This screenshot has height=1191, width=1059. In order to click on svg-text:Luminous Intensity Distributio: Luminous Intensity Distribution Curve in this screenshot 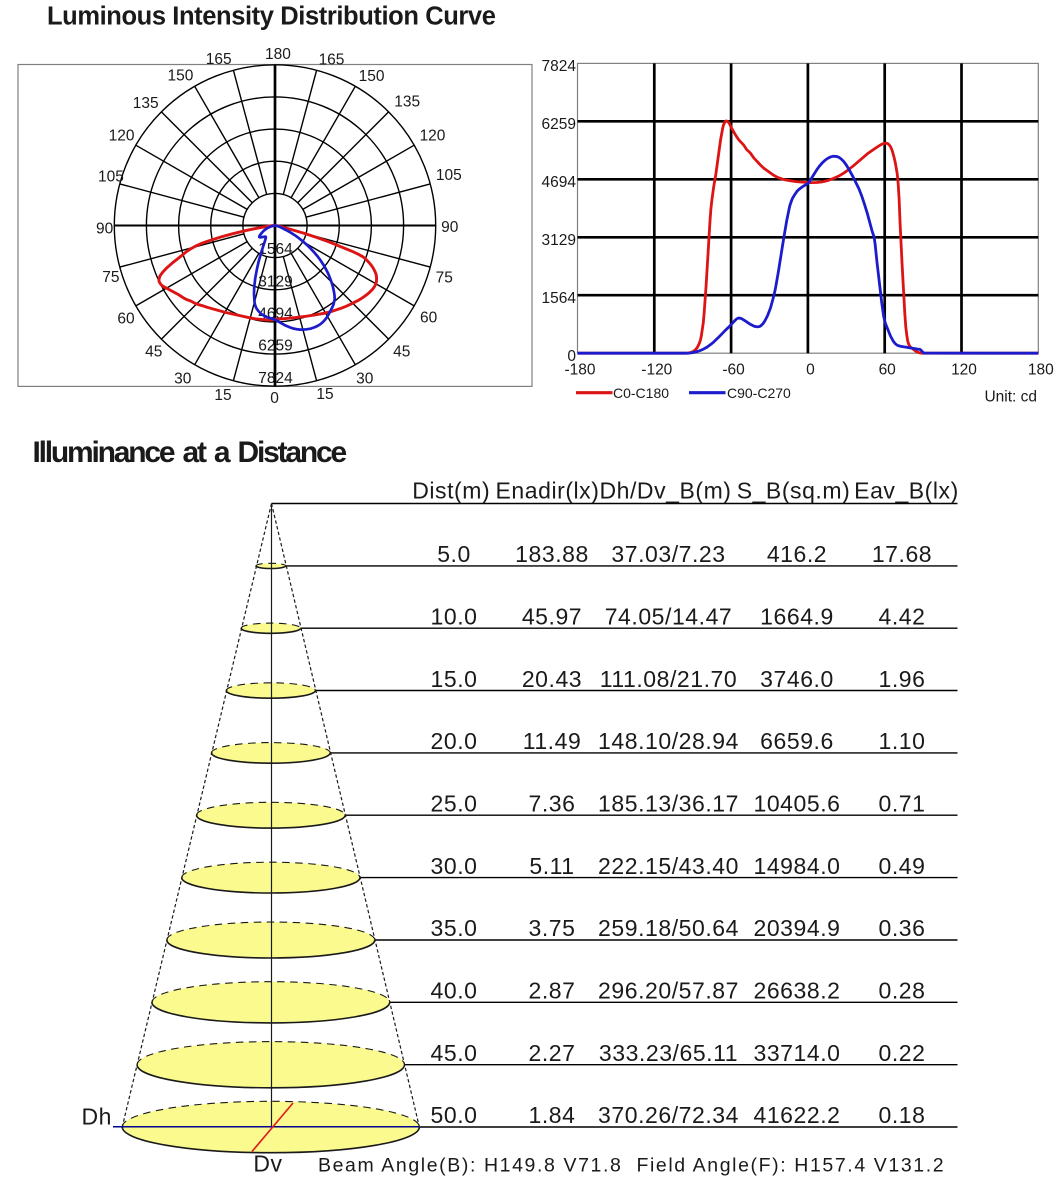, I will do `click(271, 17)`.